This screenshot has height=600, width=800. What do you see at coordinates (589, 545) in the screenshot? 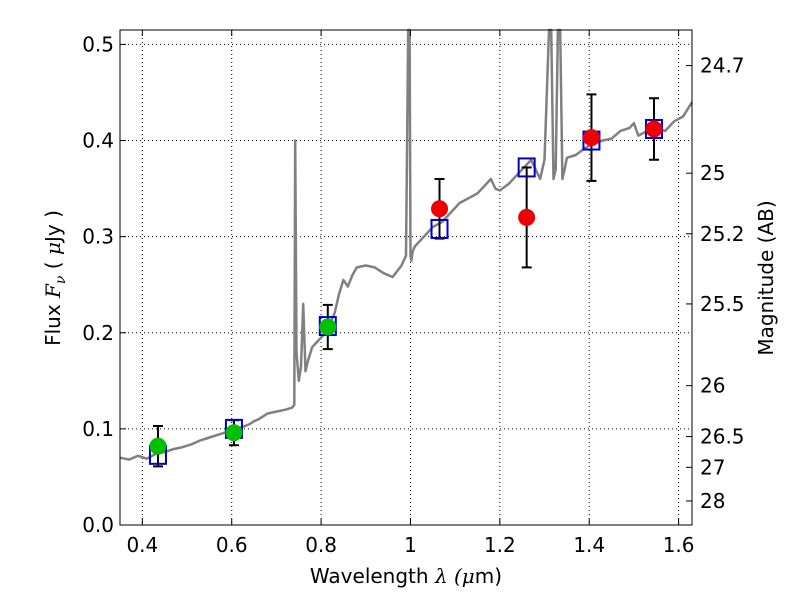
I see `x-tick-label: 1.4` at bounding box center [589, 545].